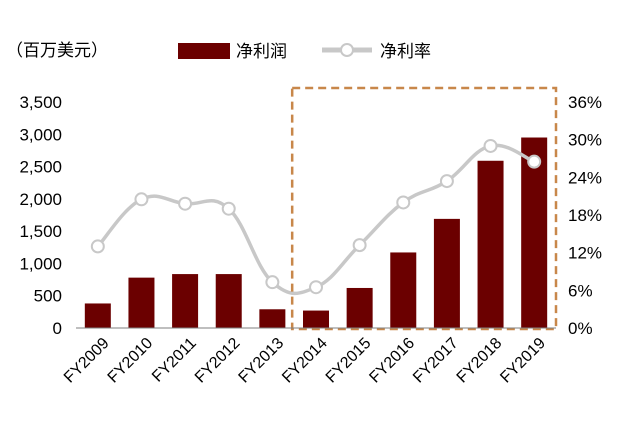 The height and width of the screenshot is (439, 618). What do you see at coordinates (585, 253) in the screenshot?
I see `right-tick-label: 12%` at bounding box center [585, 253].